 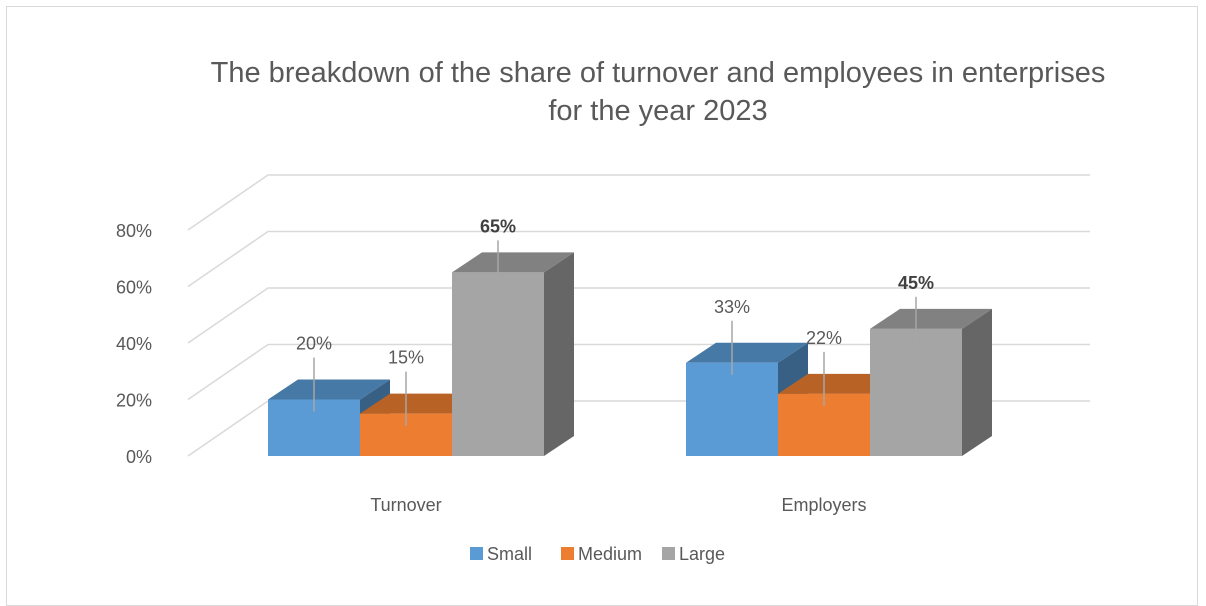 I want to click on data-label: 15%, so click(x=406, y=358).